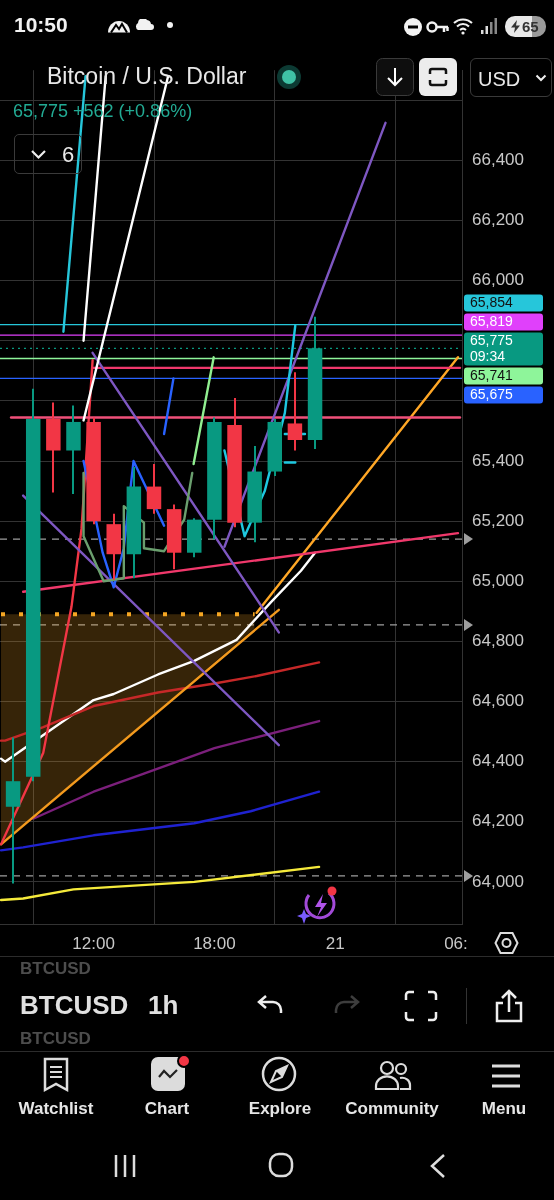 The height and width of the screenshot is (1200, 554). Describe the element at coordinates (492, 302) in the screenshot. I see `ref-line-label: 65,854` at that location.